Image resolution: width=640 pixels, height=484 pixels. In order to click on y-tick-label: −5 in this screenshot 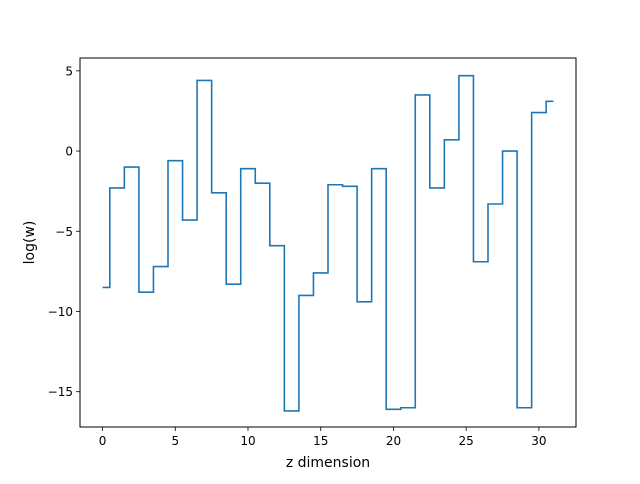, I will do `click(64, 232)`.